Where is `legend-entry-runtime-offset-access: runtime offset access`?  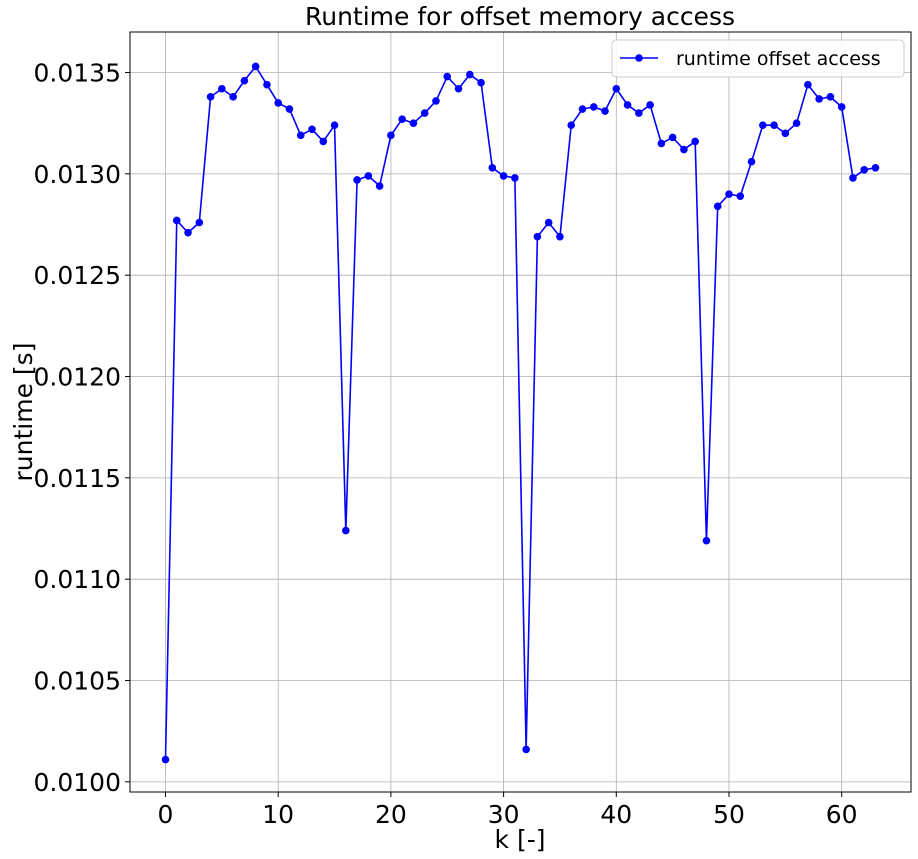
legend-entry-runtime-offset-access: runtime offset access is located at coordinates (778, 59).